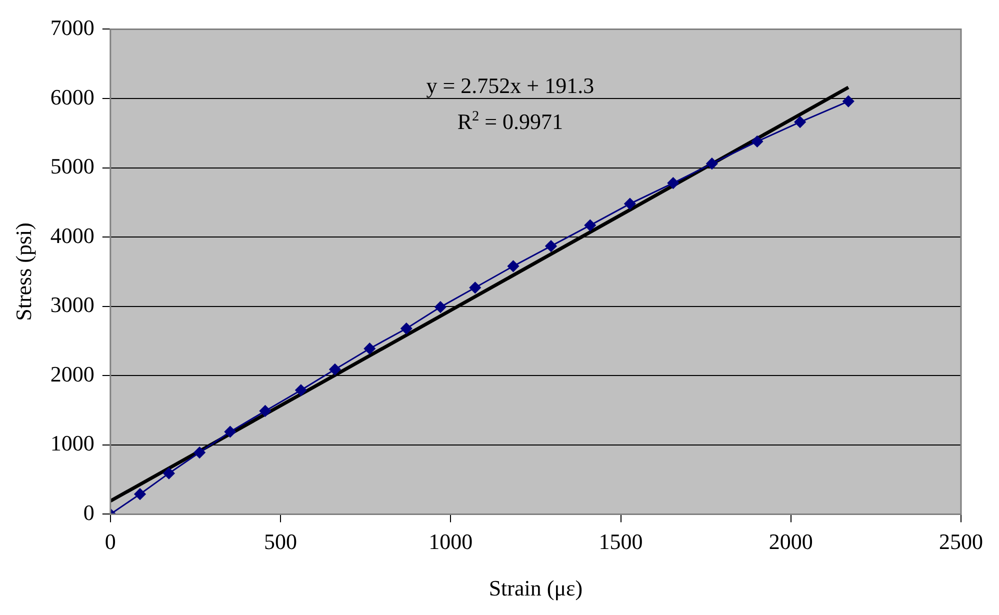  I want to click on y-tick-label: 0, so click(88, 512).